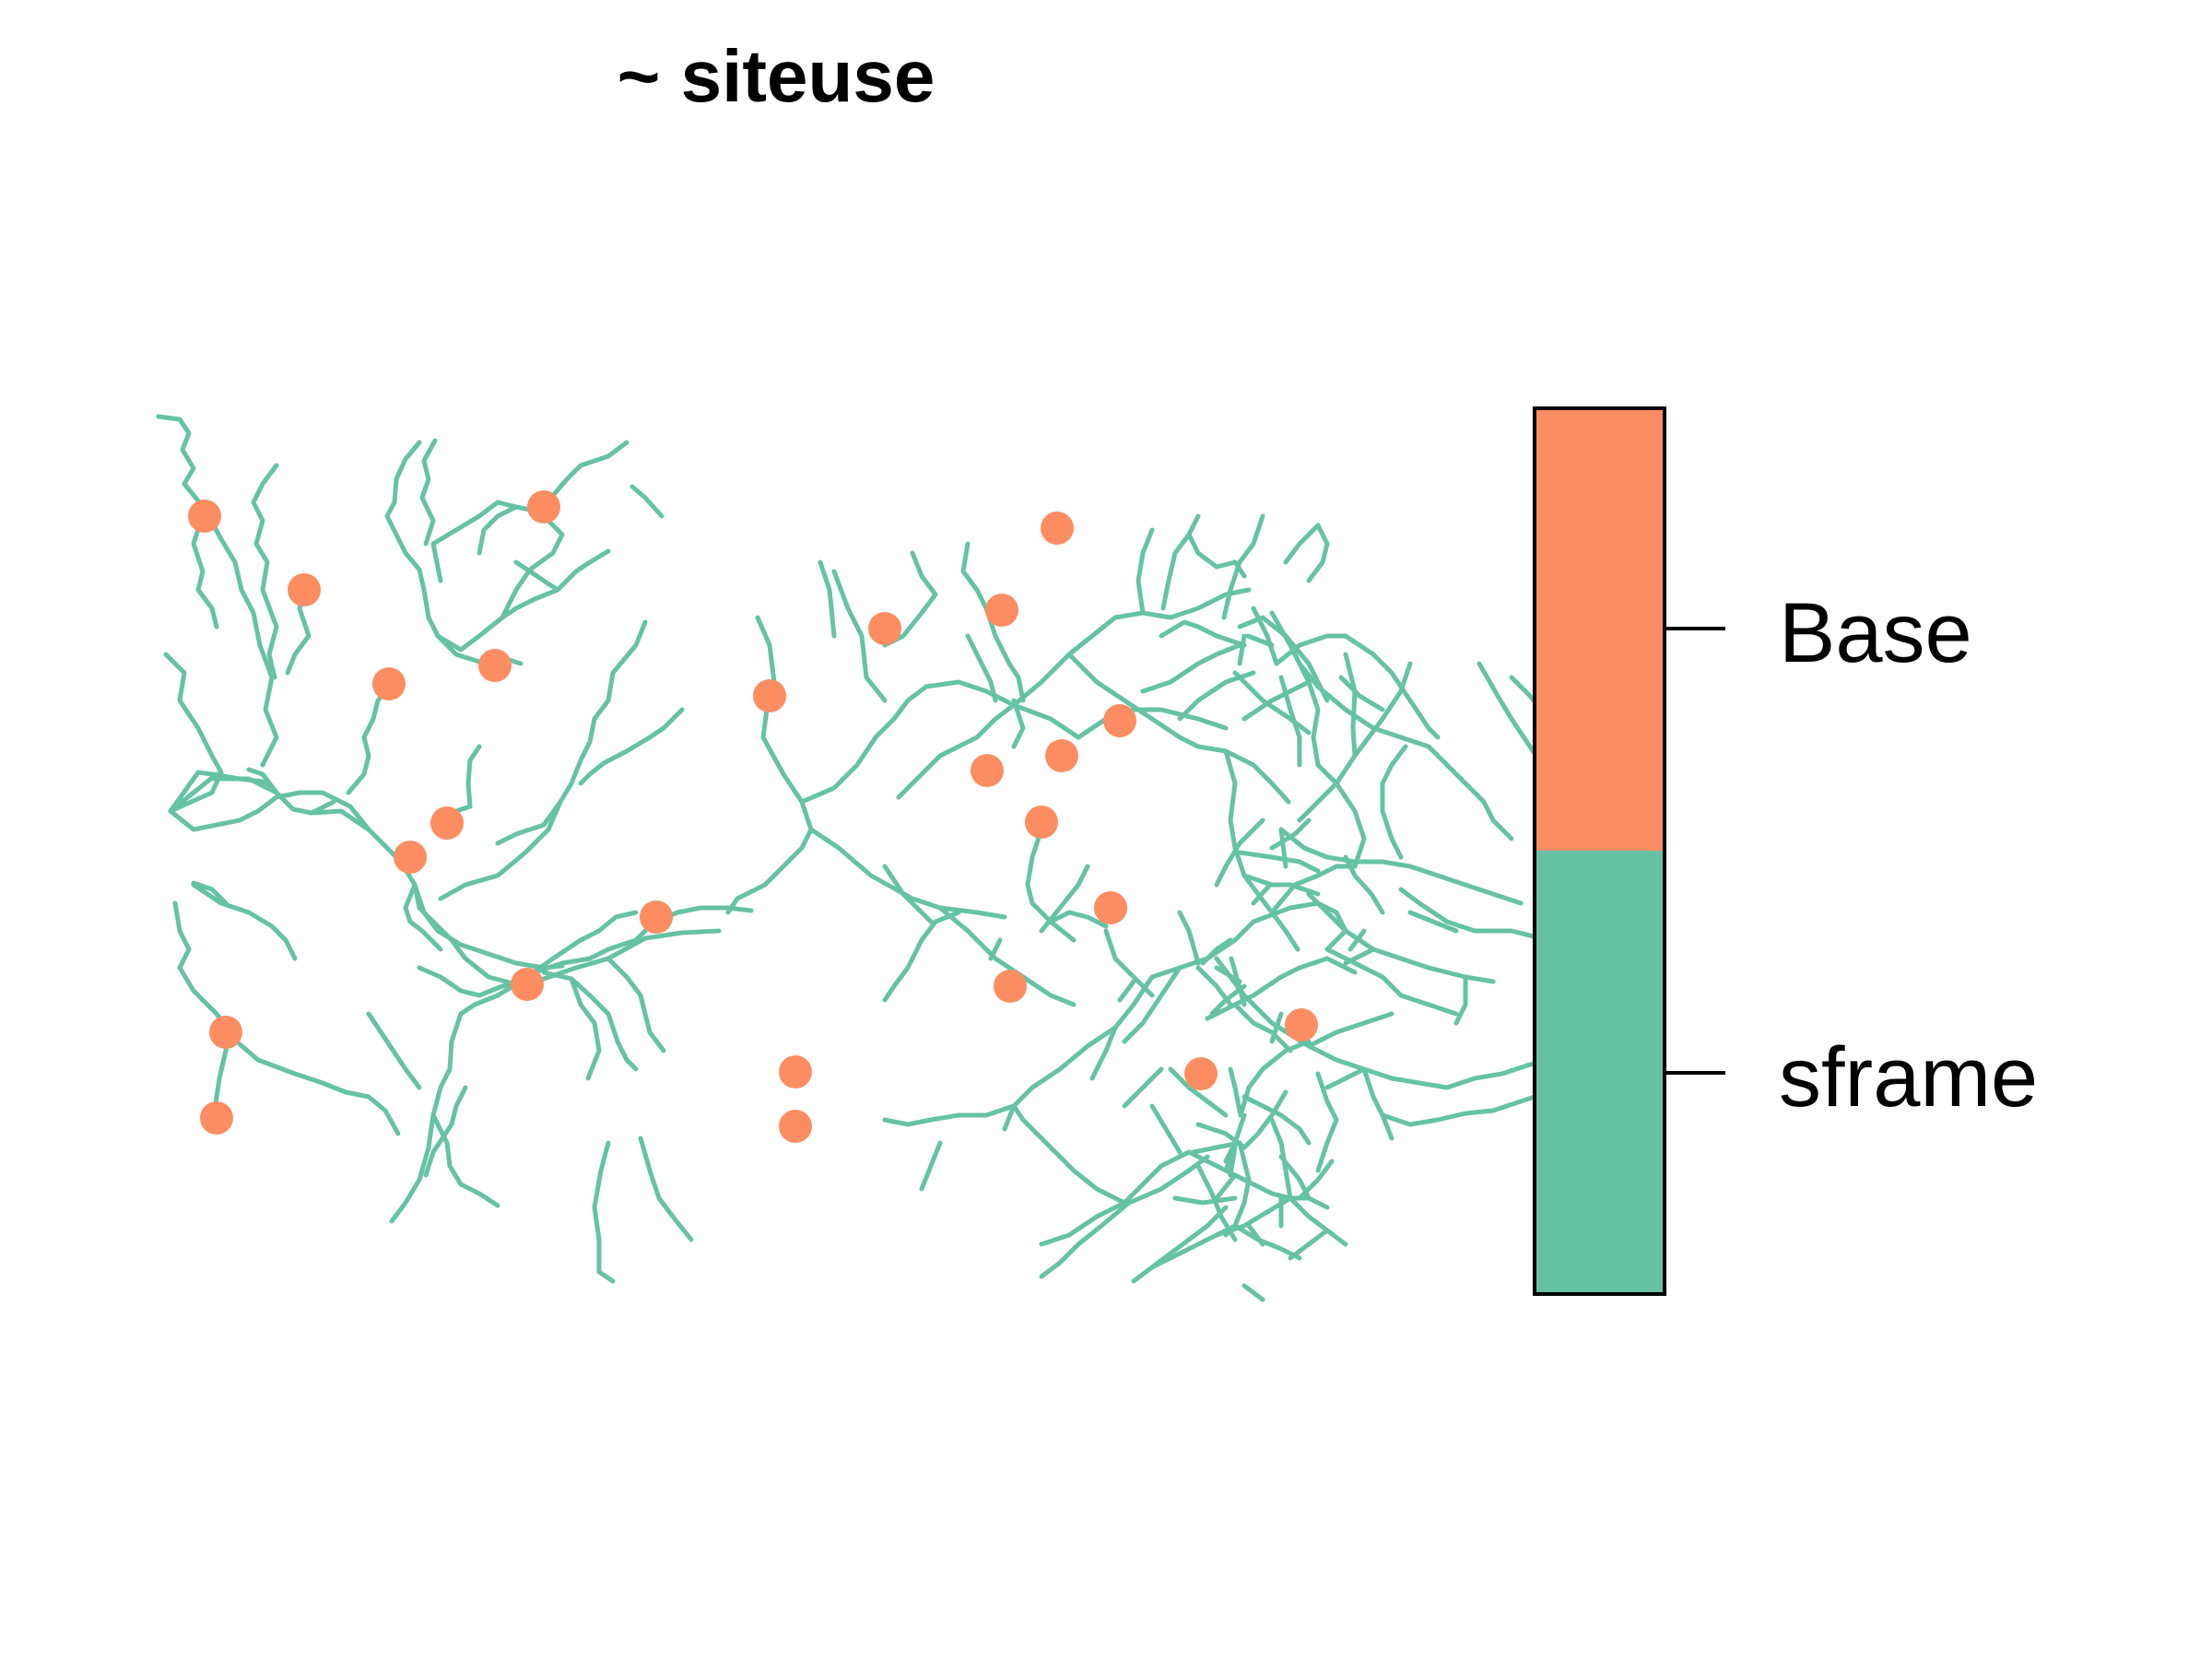  What do you see at coordinates (1599, 851) in the screenshot?
I see `legend-frame` at bounding box center [1599, 851].